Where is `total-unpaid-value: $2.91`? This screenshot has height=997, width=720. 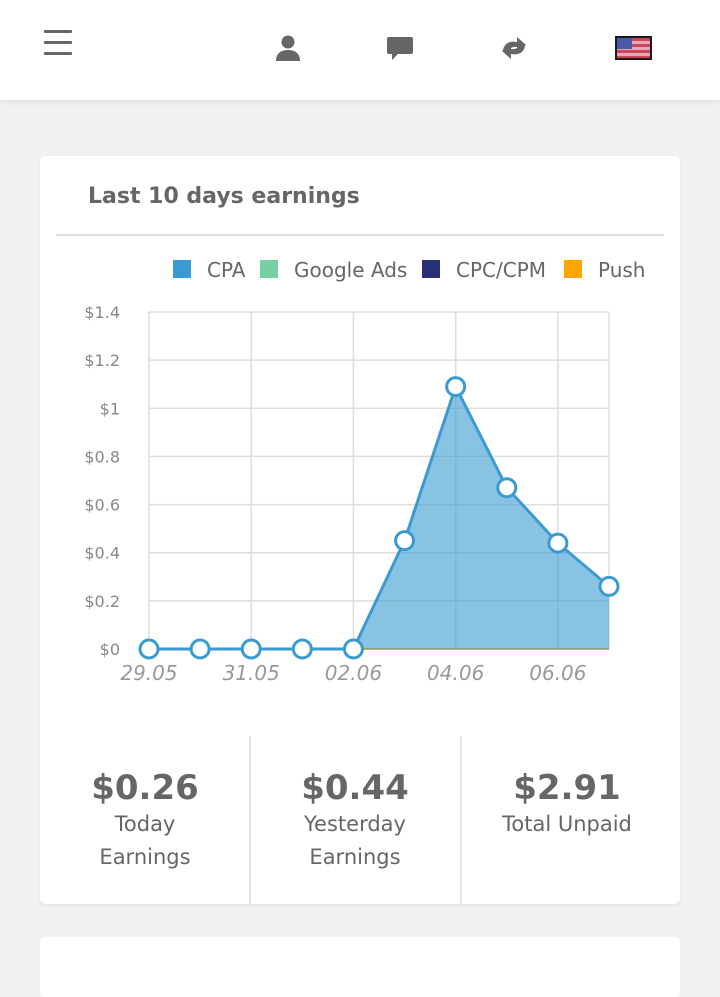
total-unpaid-value: $2.91 is located at coordinates (567, 788).